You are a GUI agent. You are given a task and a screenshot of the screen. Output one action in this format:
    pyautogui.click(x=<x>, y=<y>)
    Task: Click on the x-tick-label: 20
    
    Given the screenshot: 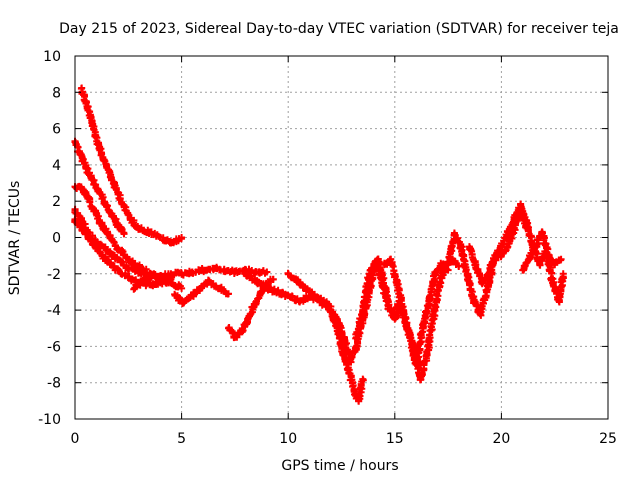 What is the action you would take?
    pyautogui.click(x=501, y=439)
    